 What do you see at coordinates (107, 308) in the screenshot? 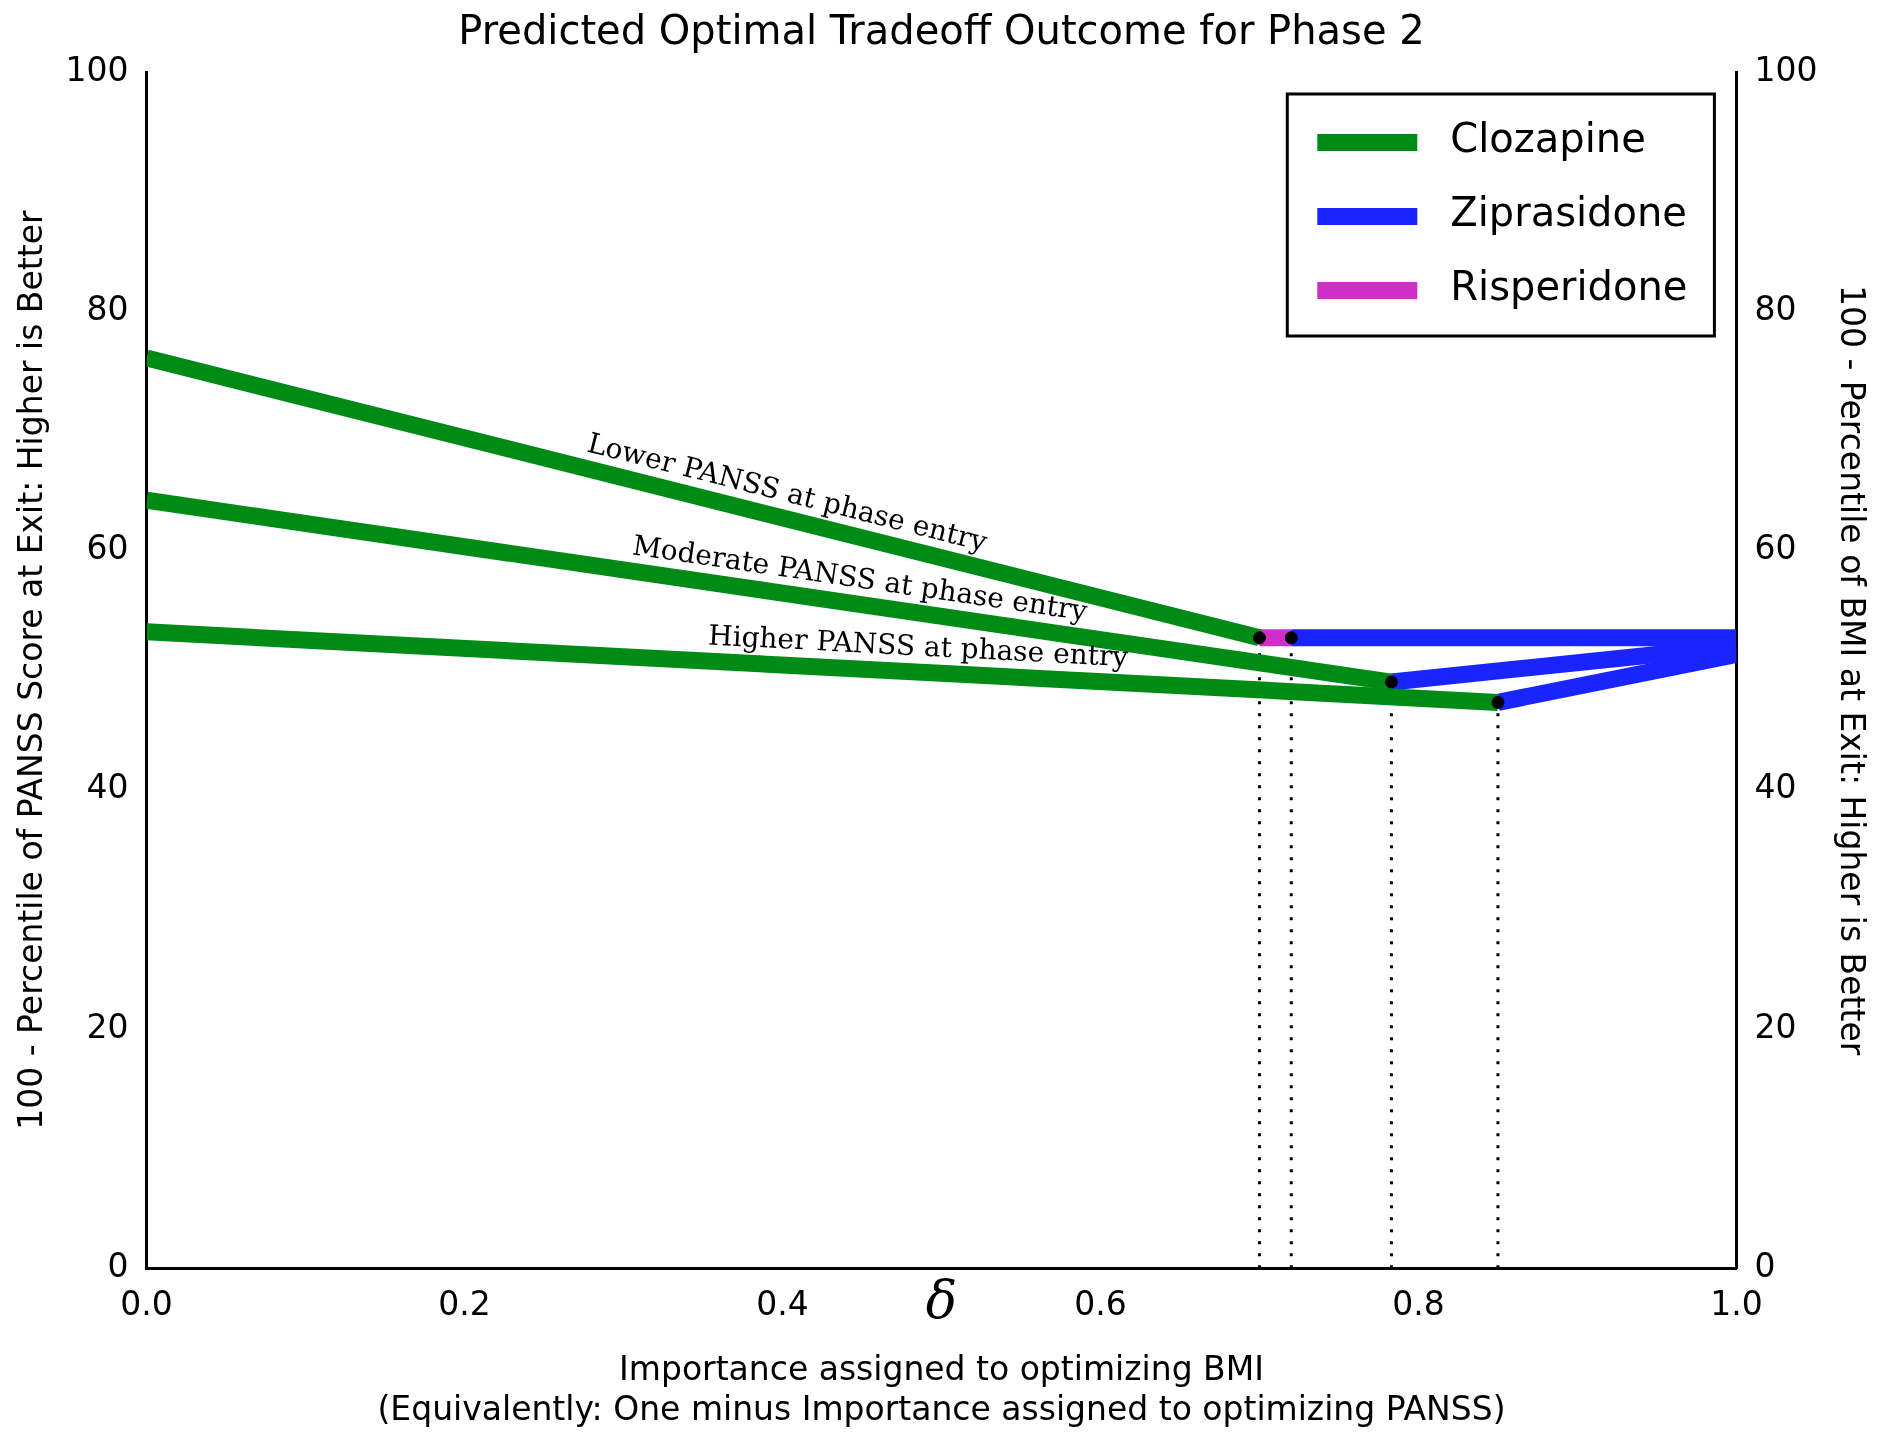
I see `y-tick-label: 80` at bounding box center [107, 308].